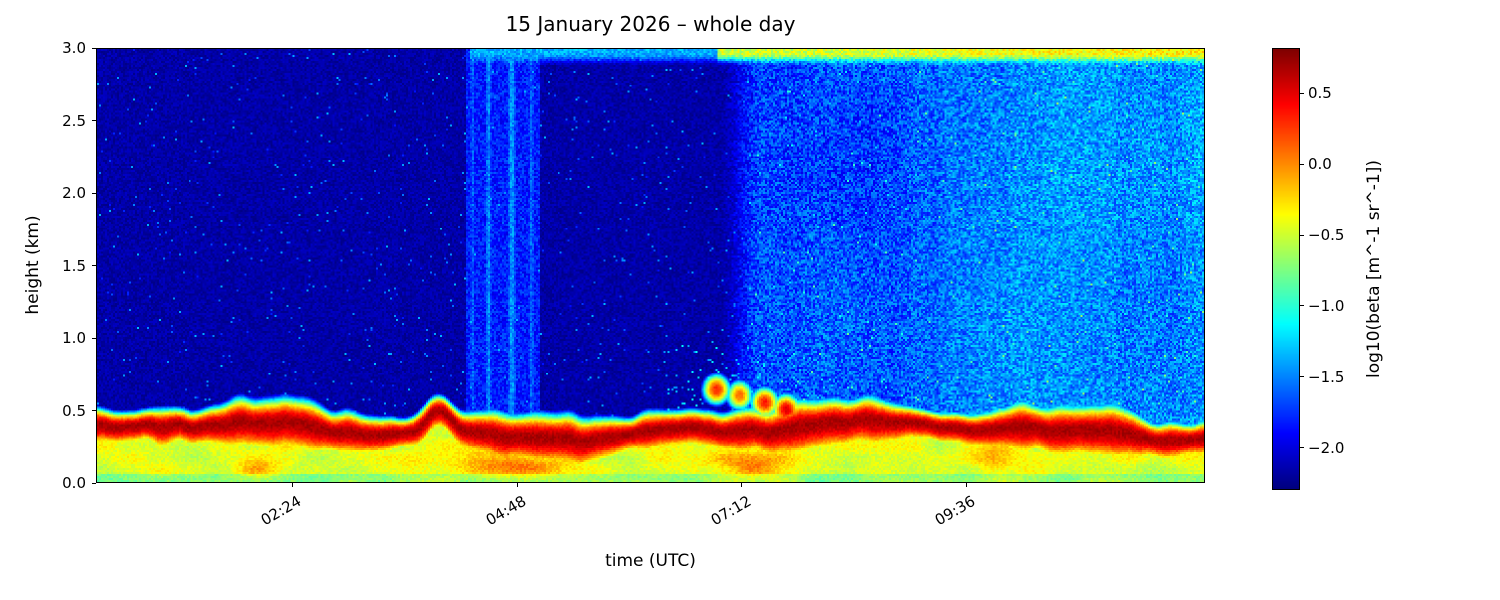  I want to click on colorbar-tick-label: −1.0, so click(1326, 305).